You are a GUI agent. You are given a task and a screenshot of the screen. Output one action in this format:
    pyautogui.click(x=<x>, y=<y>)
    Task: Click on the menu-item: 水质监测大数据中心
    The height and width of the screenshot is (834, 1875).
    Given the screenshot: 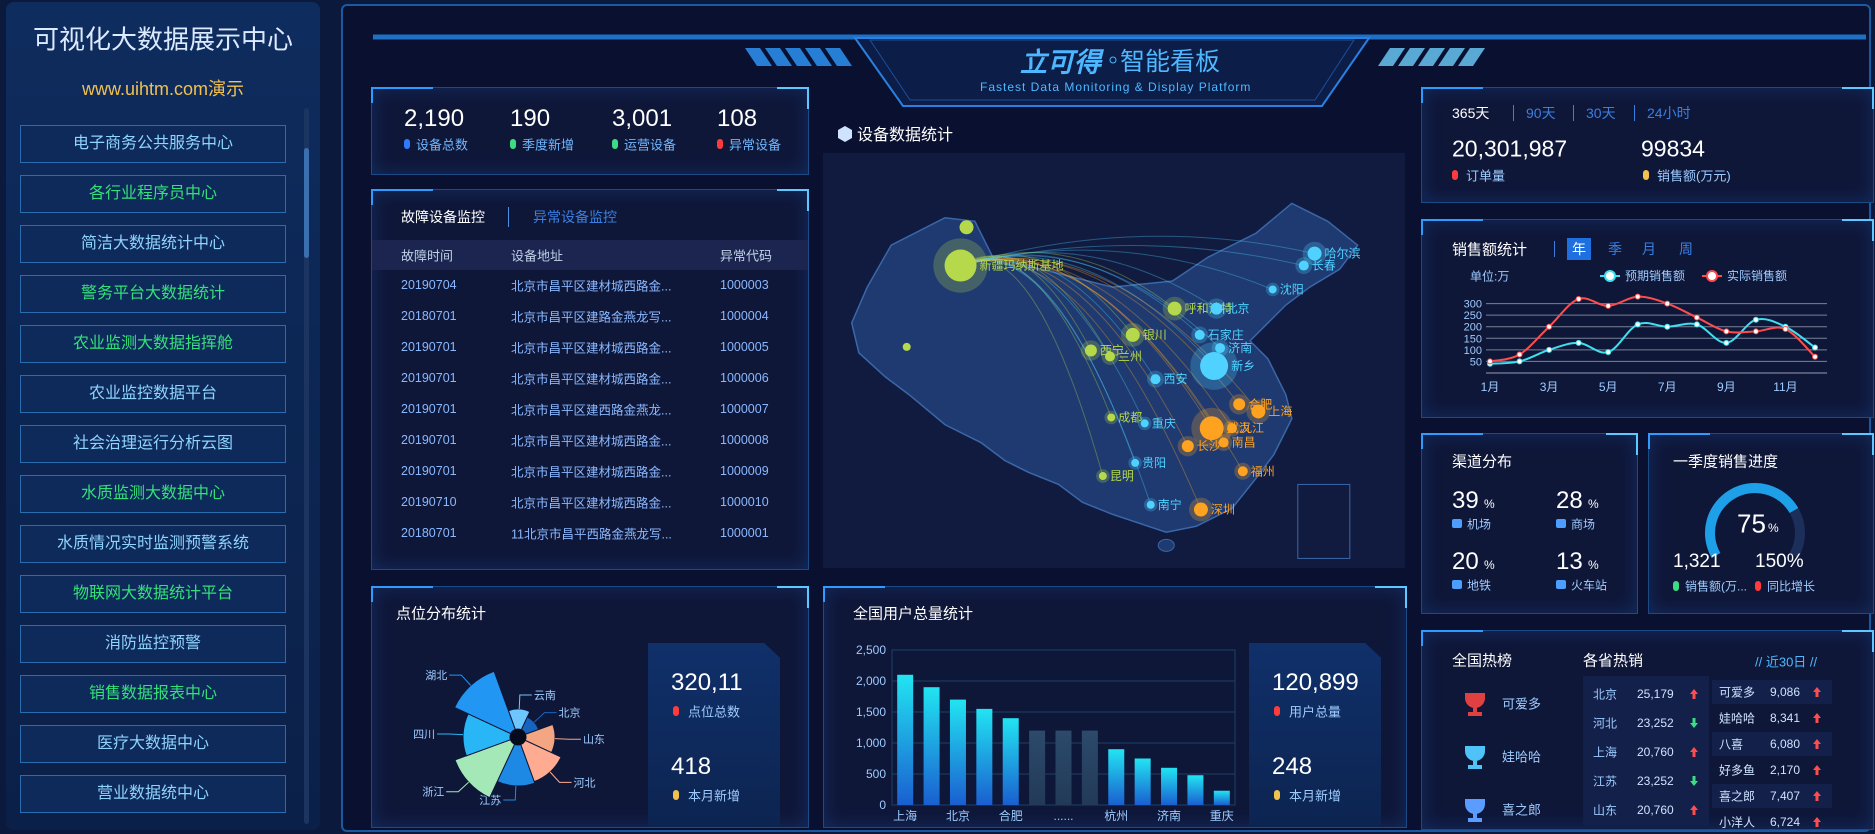 What is the action you would take?
    pyautogui.click(x=153, y=494)
    